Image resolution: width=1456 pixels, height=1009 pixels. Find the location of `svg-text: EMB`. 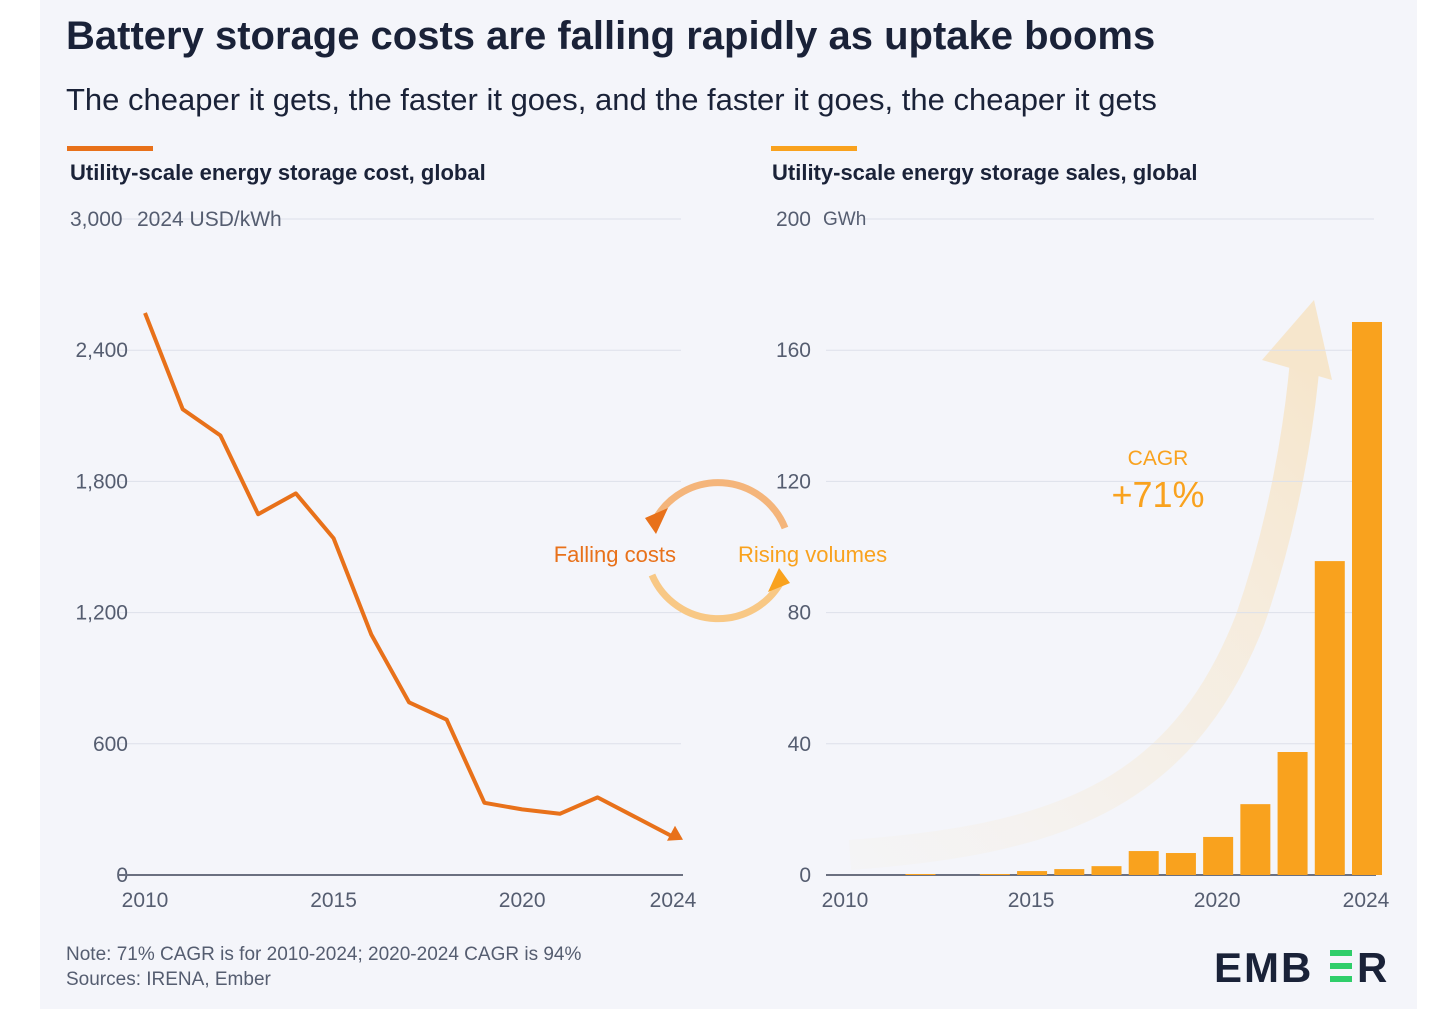

svg-text: EMB is located at coordinates (1263, 967).